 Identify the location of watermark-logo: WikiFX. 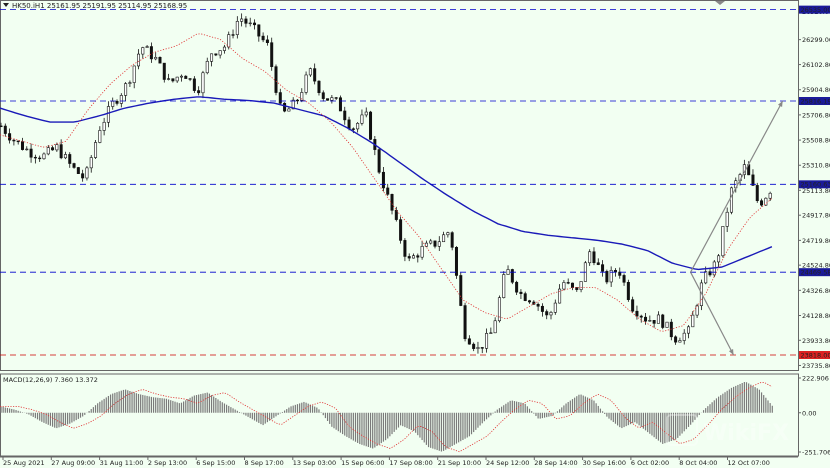
(727, 430).